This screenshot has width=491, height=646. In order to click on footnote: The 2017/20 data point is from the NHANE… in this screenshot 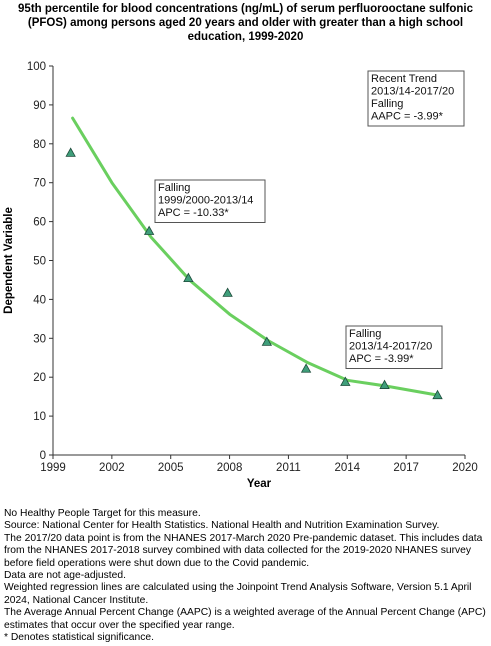, I will do `click(243, 550)`.